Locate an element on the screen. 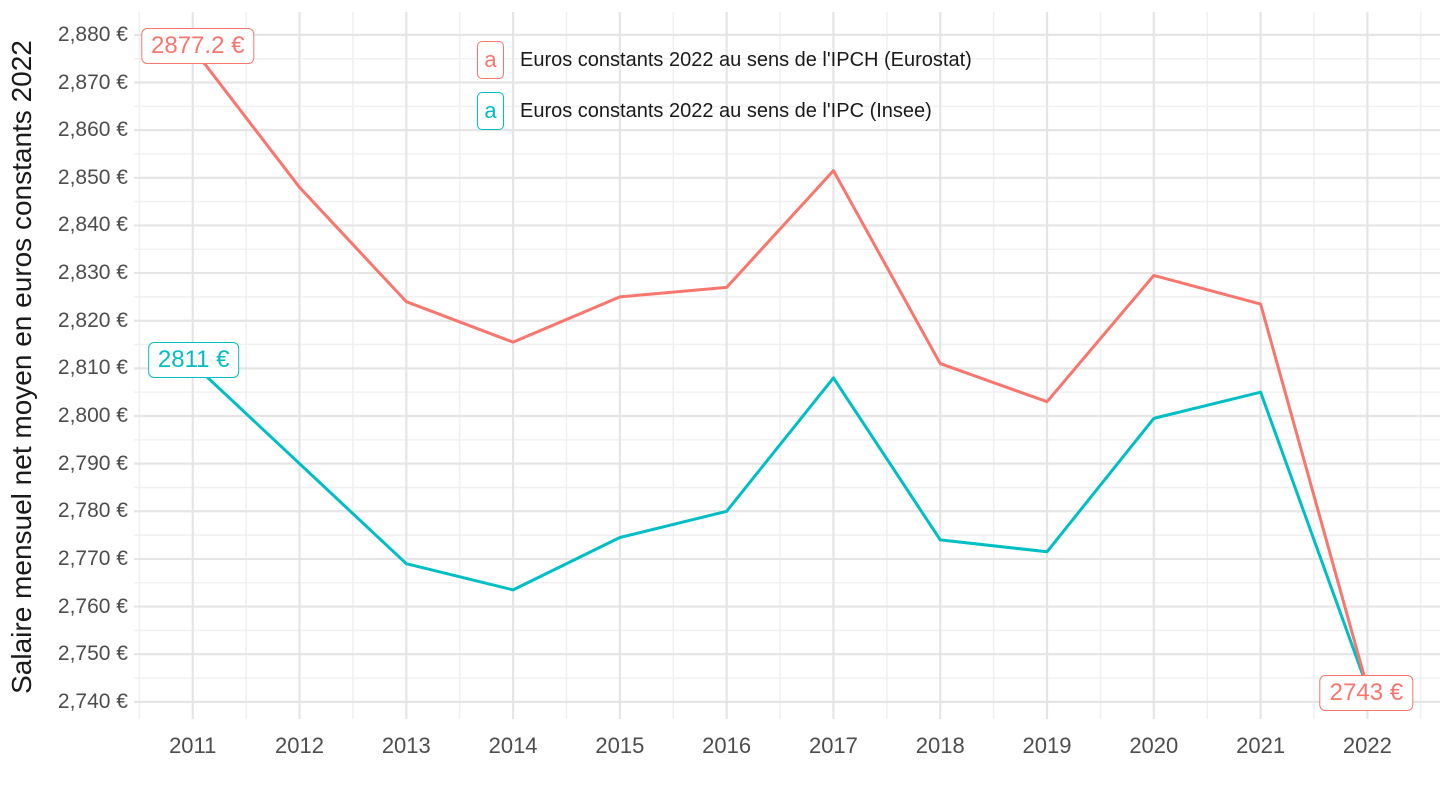  annotation-label: 2811 € is located at coordinates (193, 359).